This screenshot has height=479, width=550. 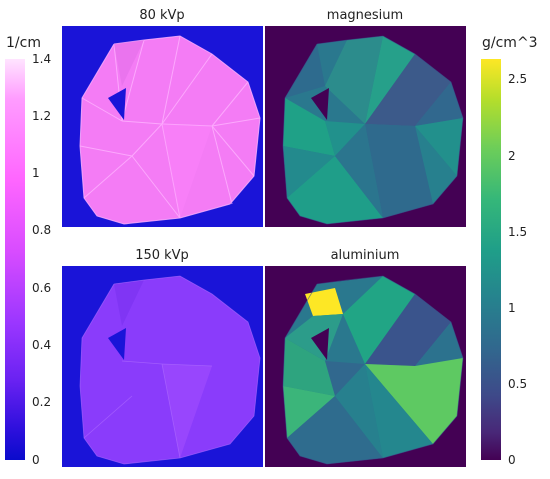 What do you see at coordinates (42, 402) in the screenshot?
I see `left-tick: 0.2` at bounding box center [42, 402].